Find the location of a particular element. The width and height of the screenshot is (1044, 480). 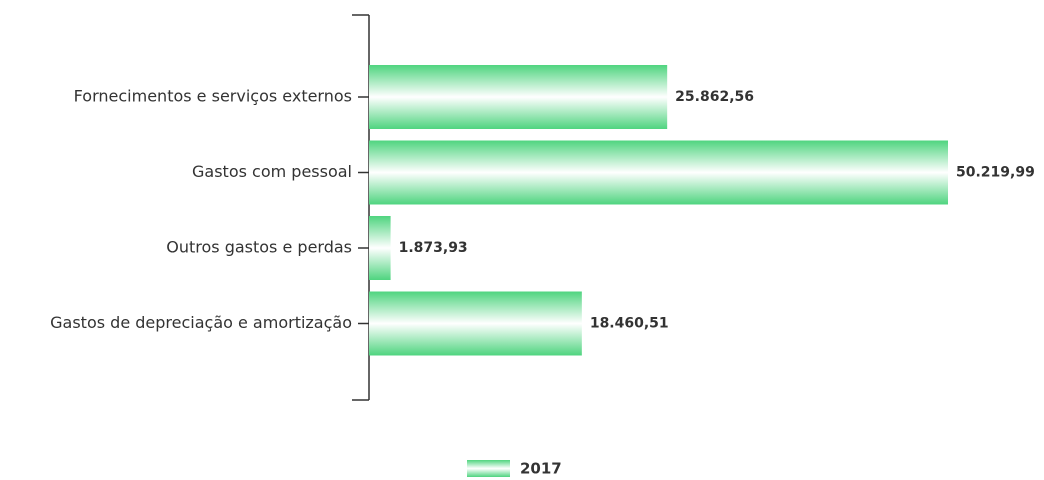

value-label: 1.873,93 is located at coordinates (433, 248).